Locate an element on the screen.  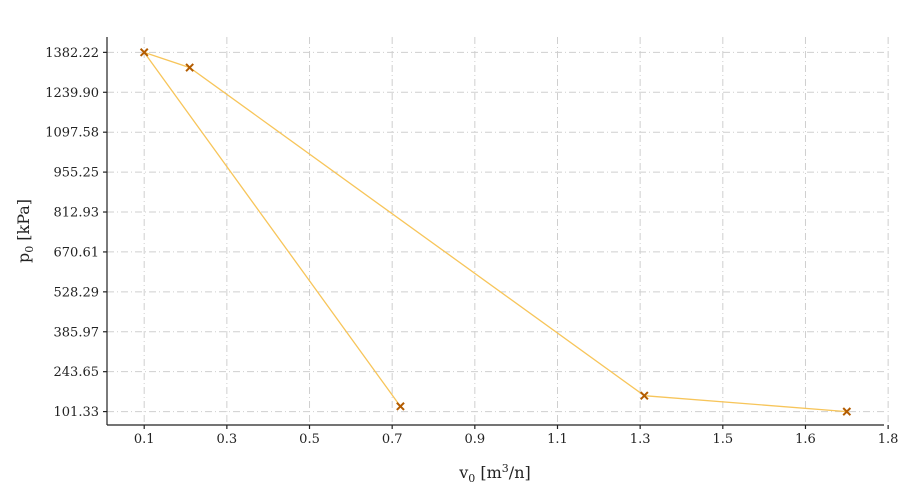
y-tick-label: 670.61 is located at coordinates (77, 252).